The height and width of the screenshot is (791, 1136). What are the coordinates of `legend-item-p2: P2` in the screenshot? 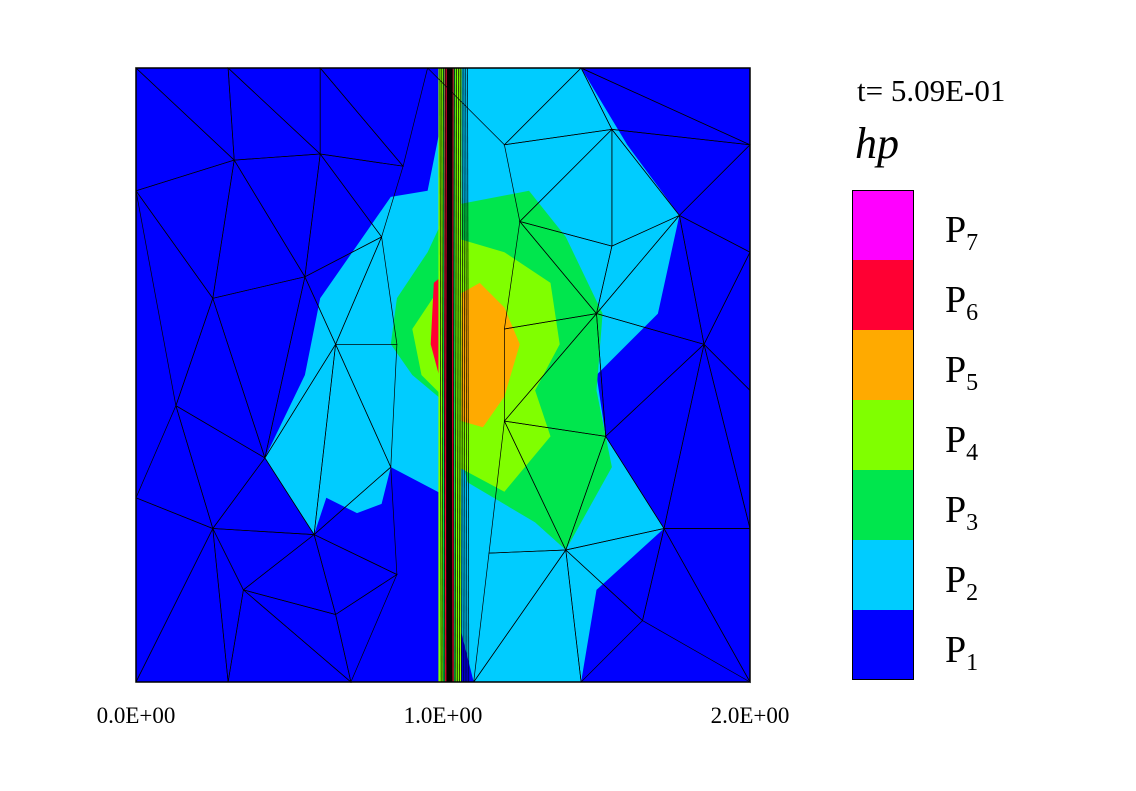 It's located at (952, 575).